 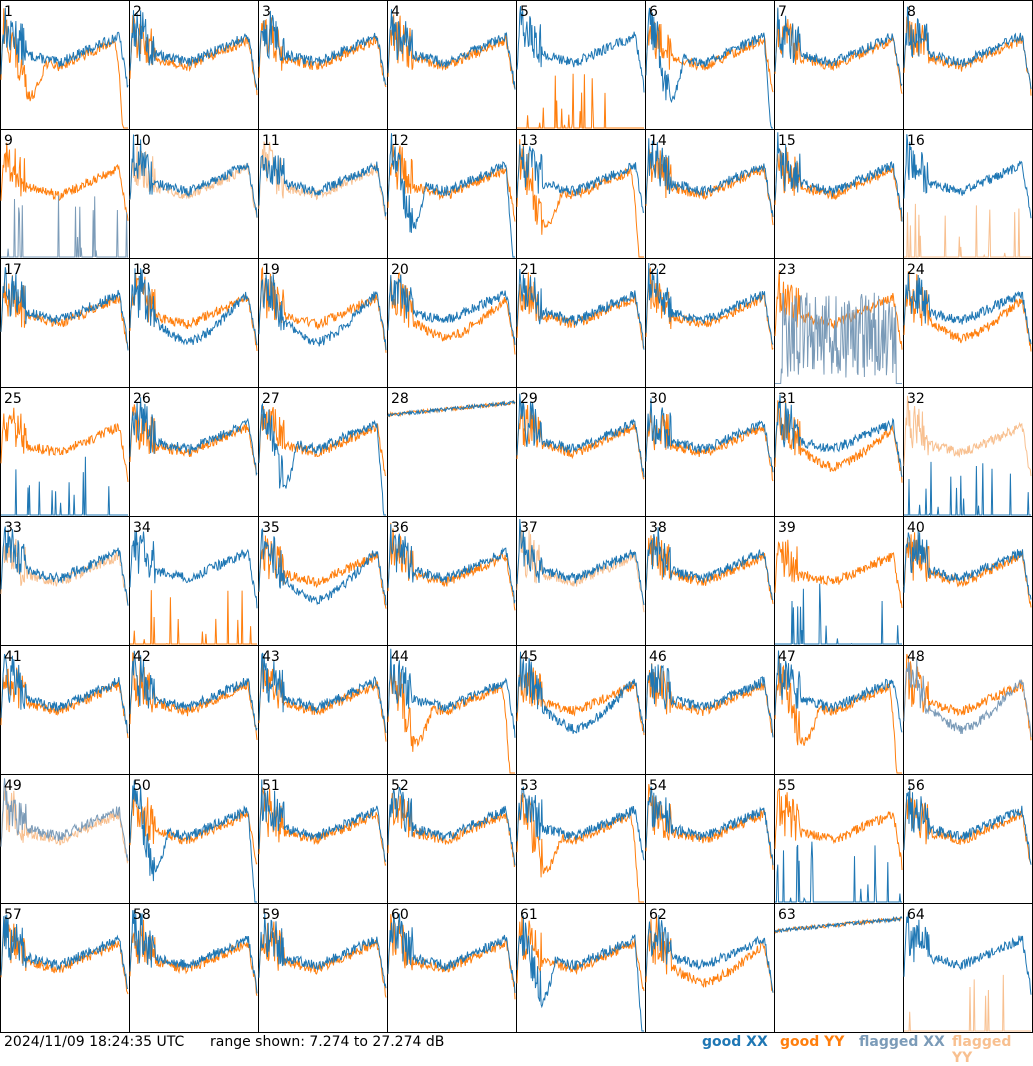 I want to click on panel-35: 35, so click(x=323, y=581).